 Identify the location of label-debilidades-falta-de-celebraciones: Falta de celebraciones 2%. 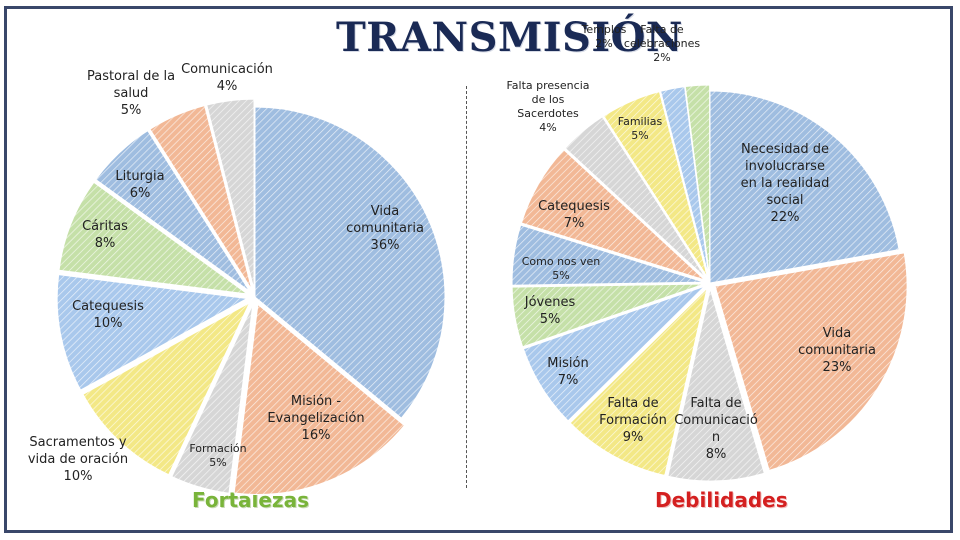
(662, 43).